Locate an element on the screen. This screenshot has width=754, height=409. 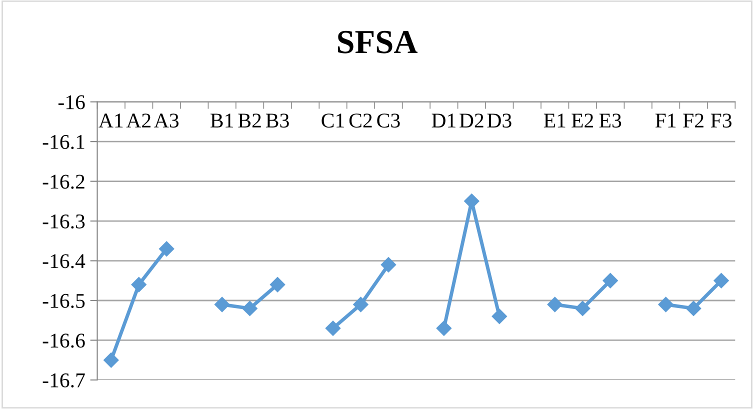
y-tick-label: -16.3 is located at coordinates (63, 221).